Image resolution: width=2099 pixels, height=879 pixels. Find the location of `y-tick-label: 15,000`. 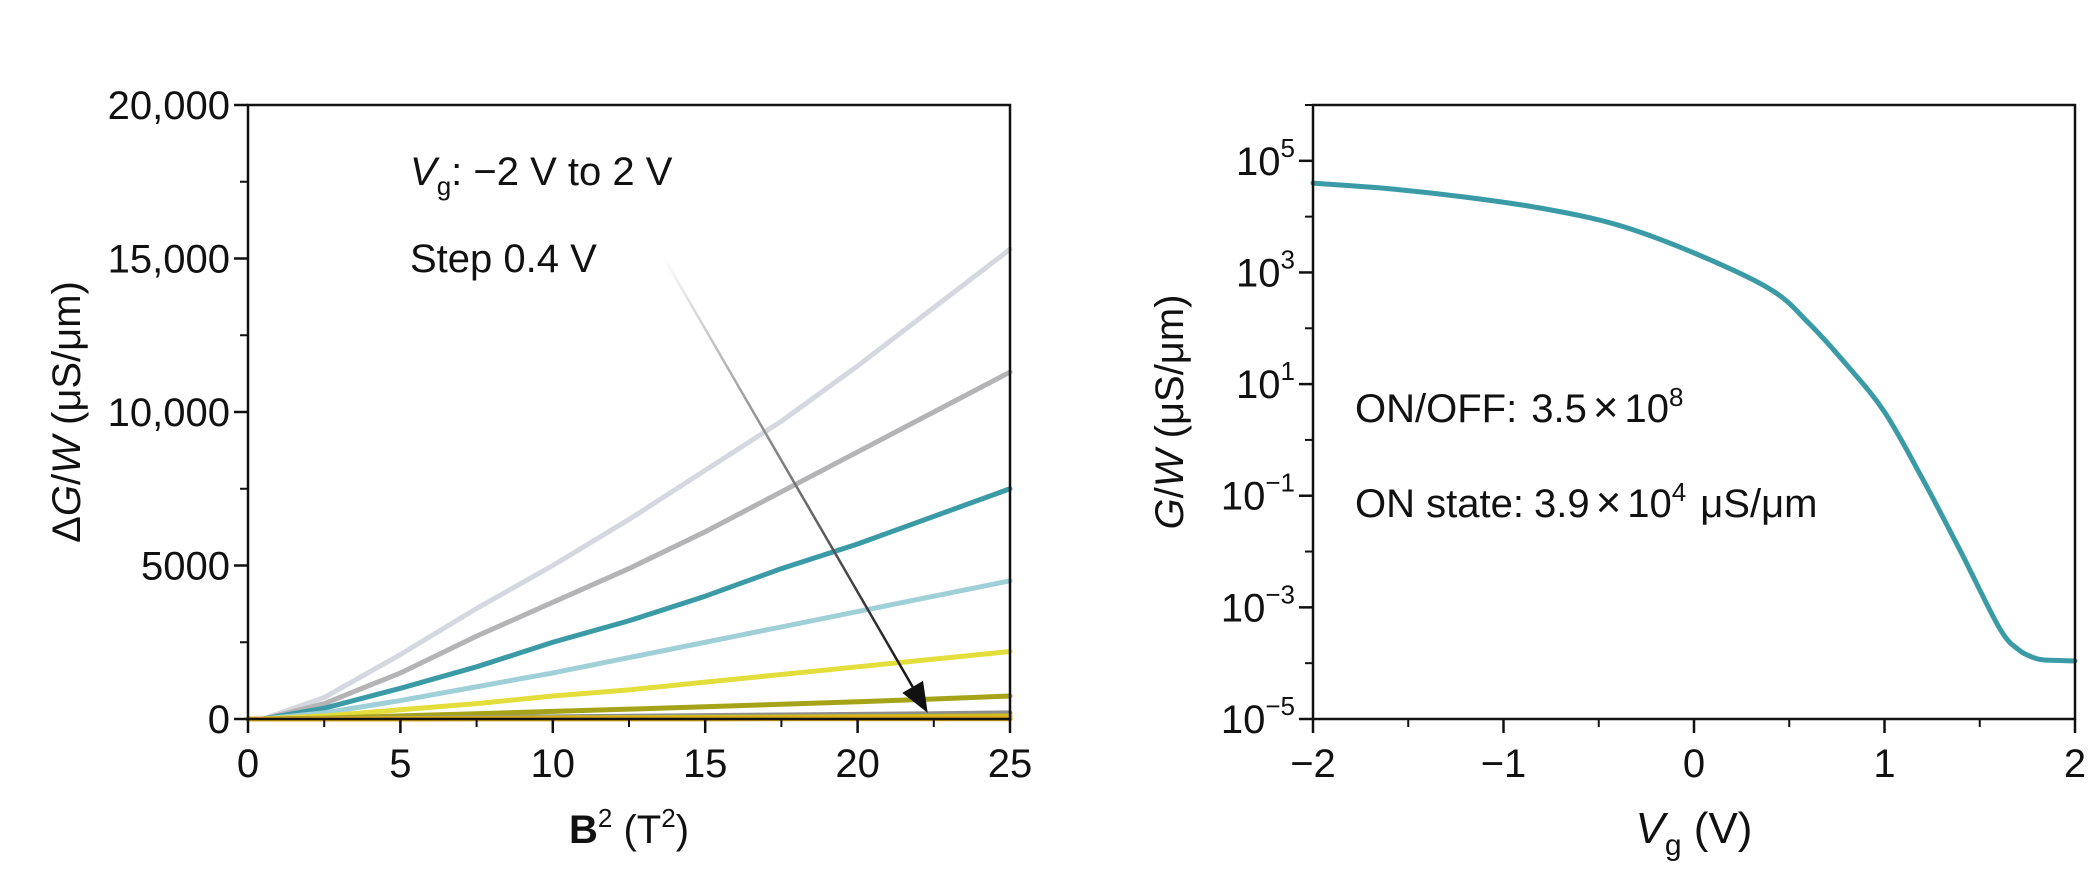

y-tick-label: 15,000 is located at coordinates (169, 260).